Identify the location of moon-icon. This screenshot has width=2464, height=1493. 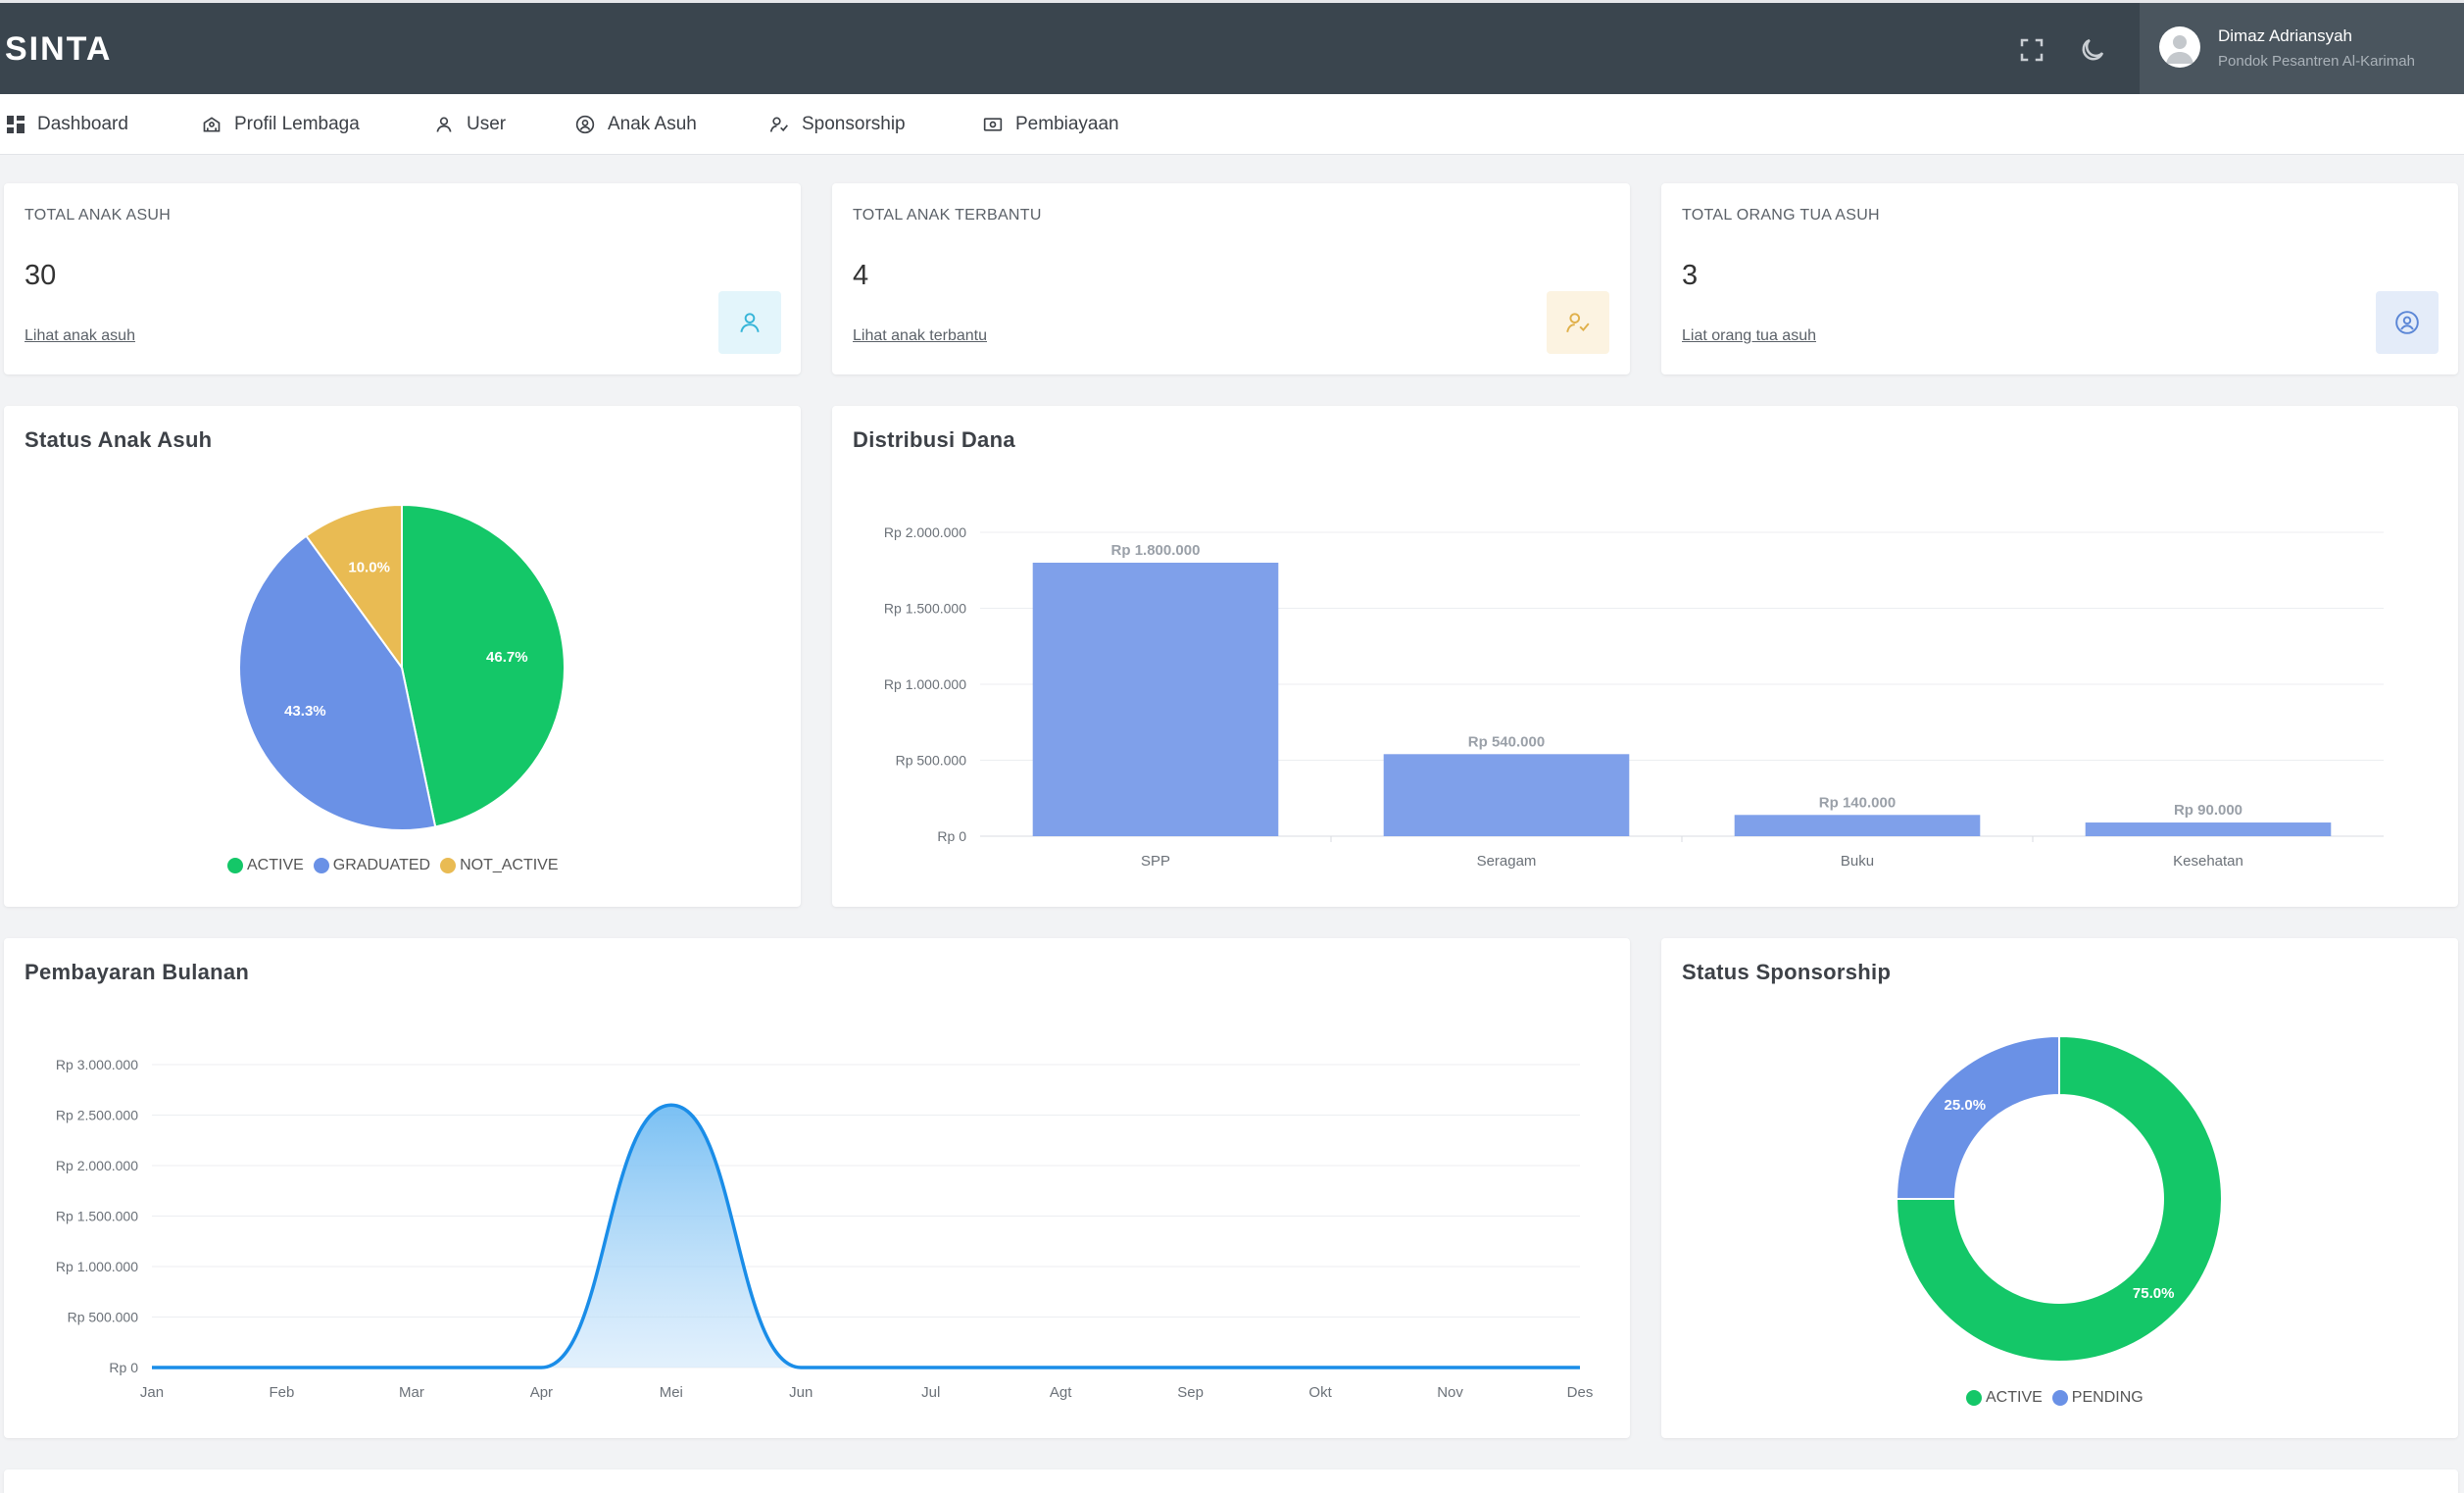
(2092, 50).